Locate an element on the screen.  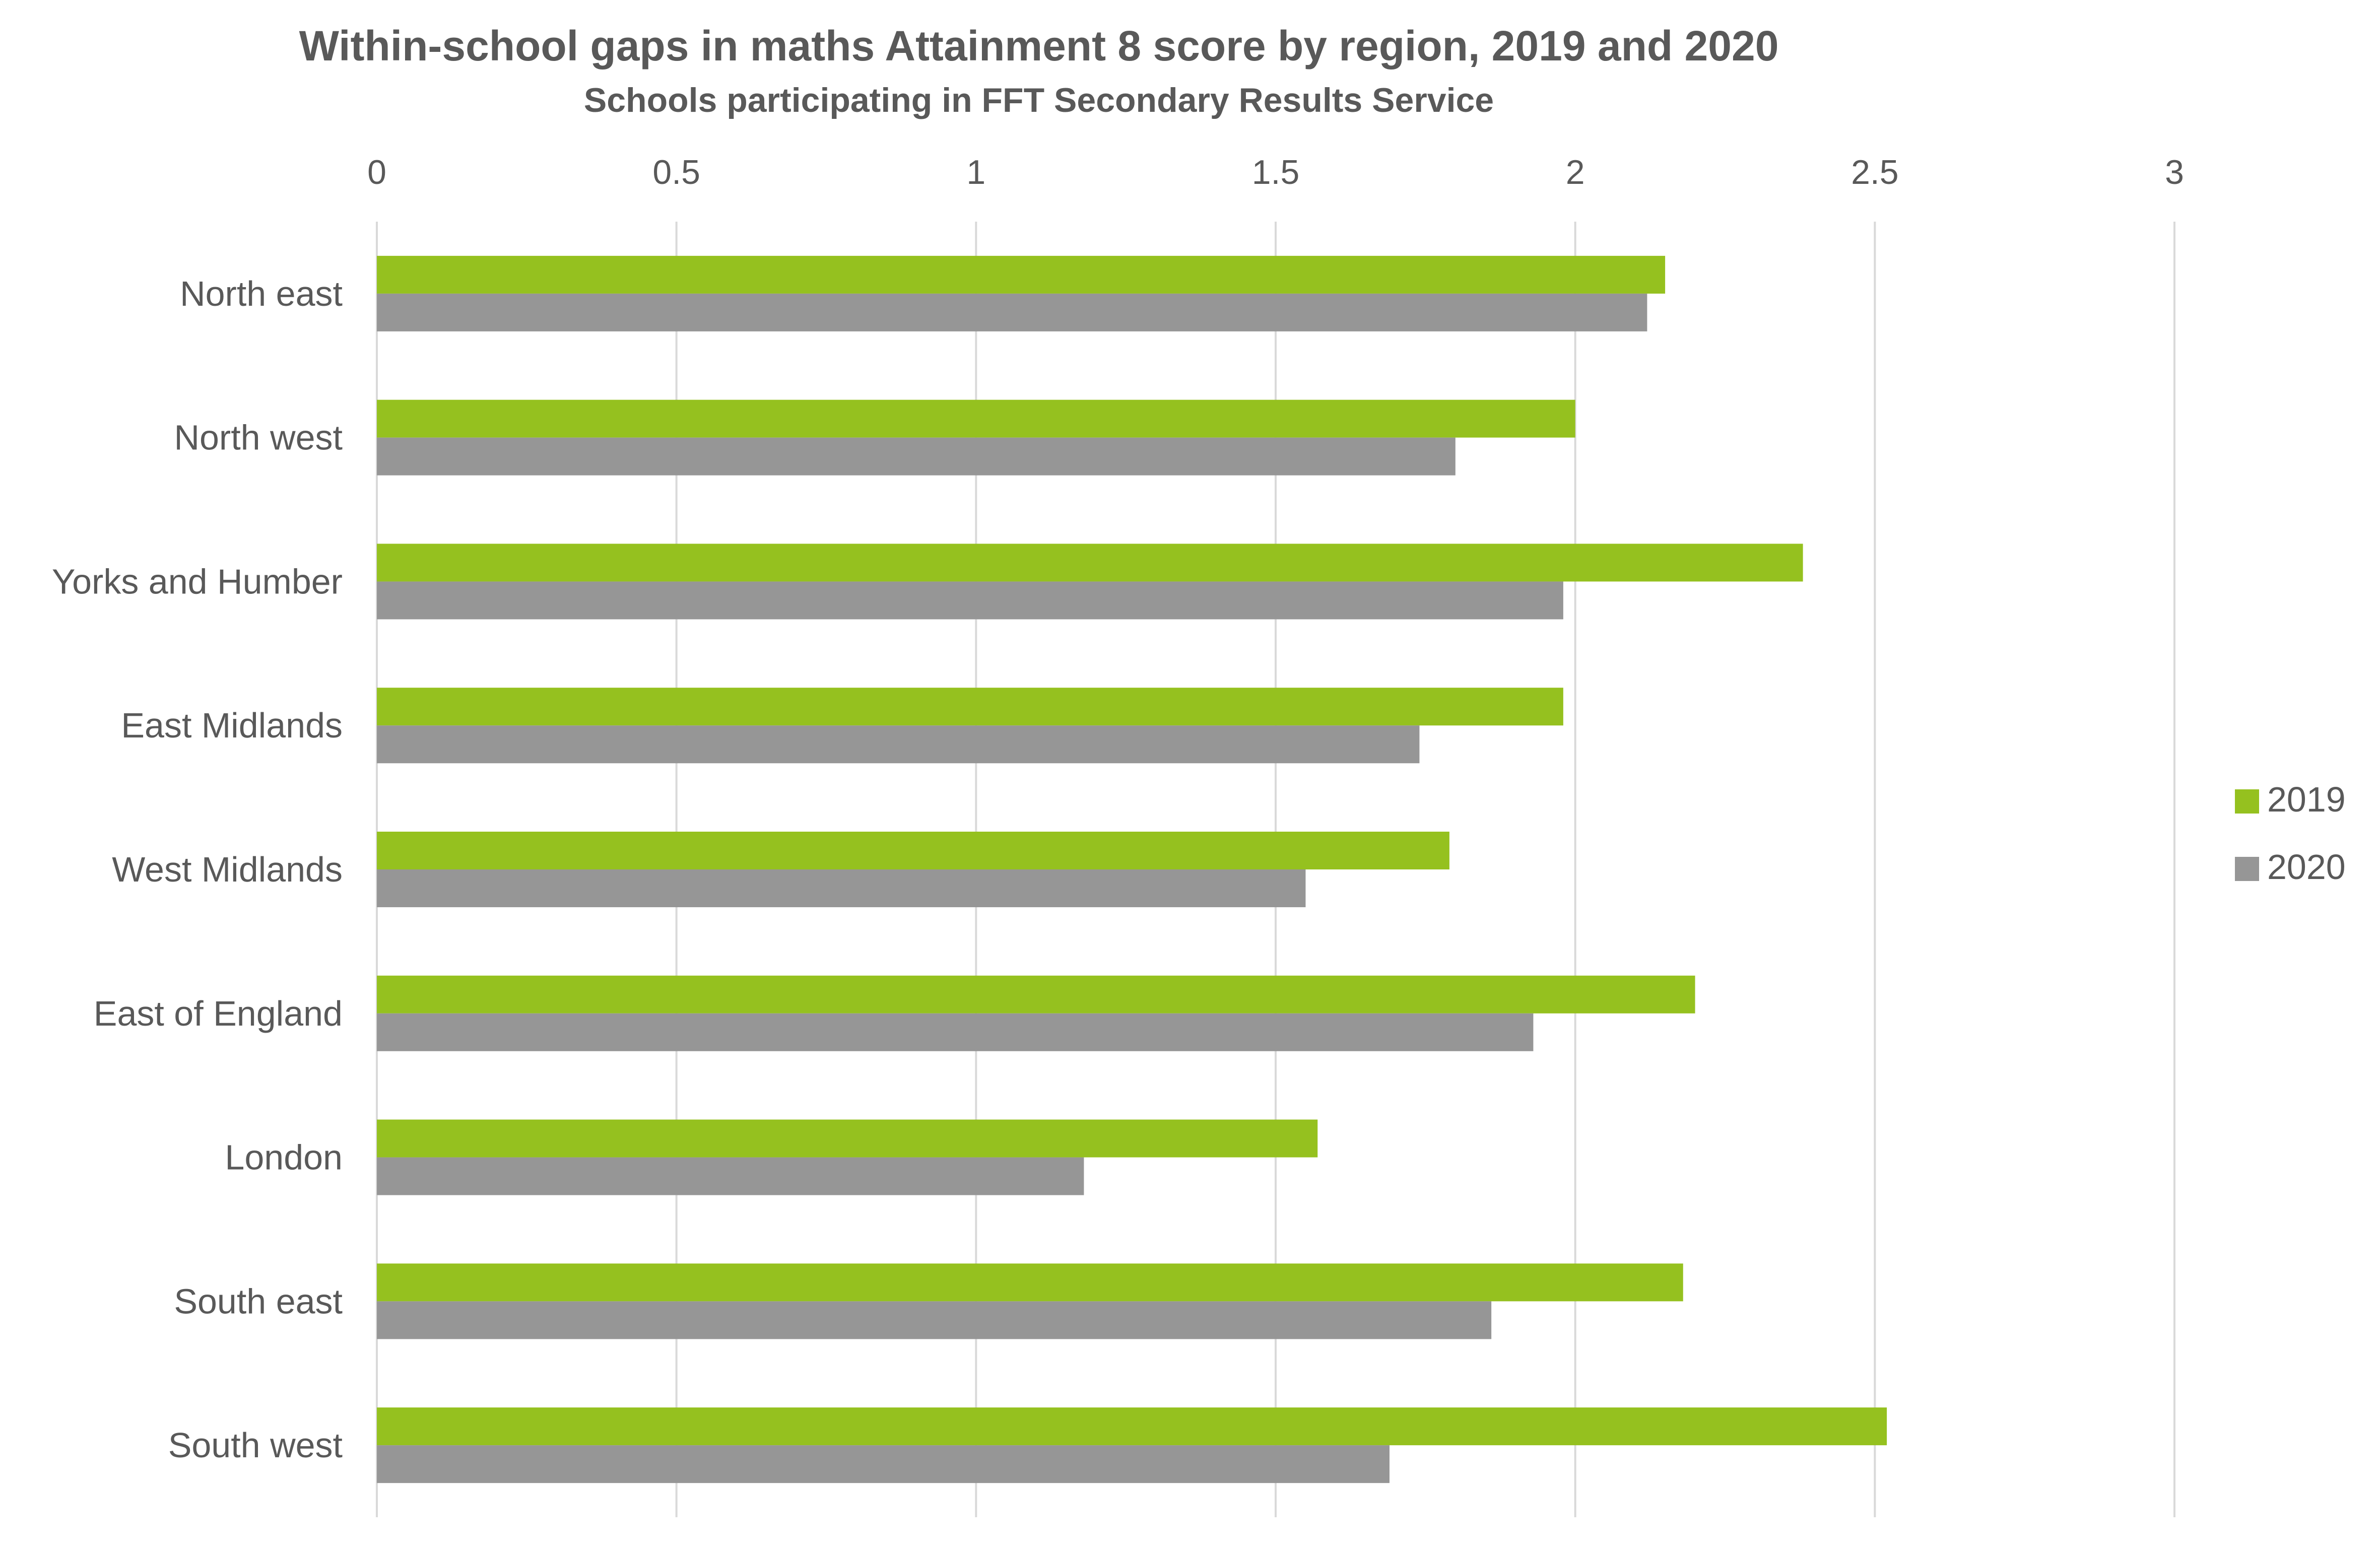
legend-label-2019: 2019 is located at coordinates (2306, 799).